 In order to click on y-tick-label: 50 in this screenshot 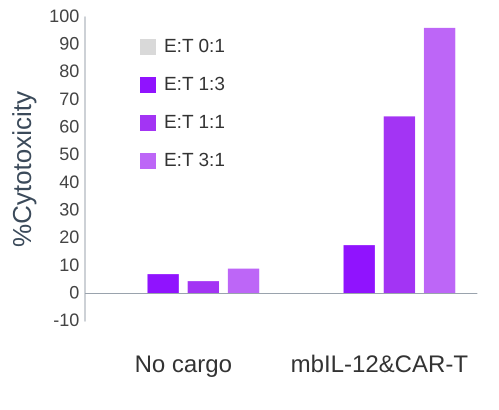, I will do `click(69, 154)`.